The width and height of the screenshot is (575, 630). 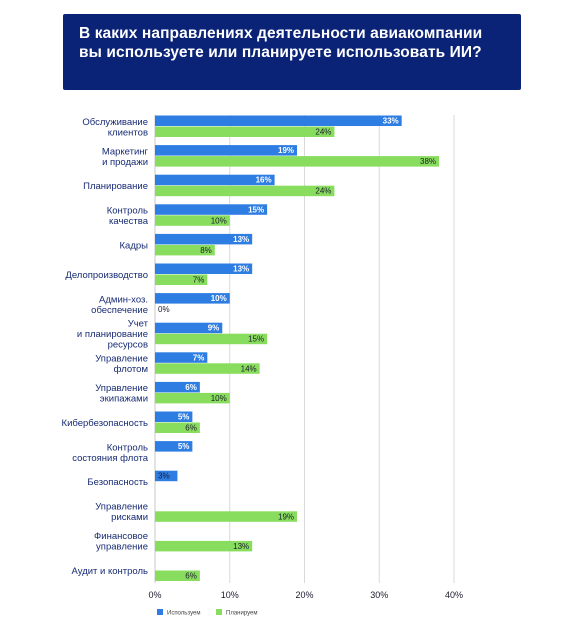 I want to click on category-label: Контроль качества, so click(x=128, y=217).